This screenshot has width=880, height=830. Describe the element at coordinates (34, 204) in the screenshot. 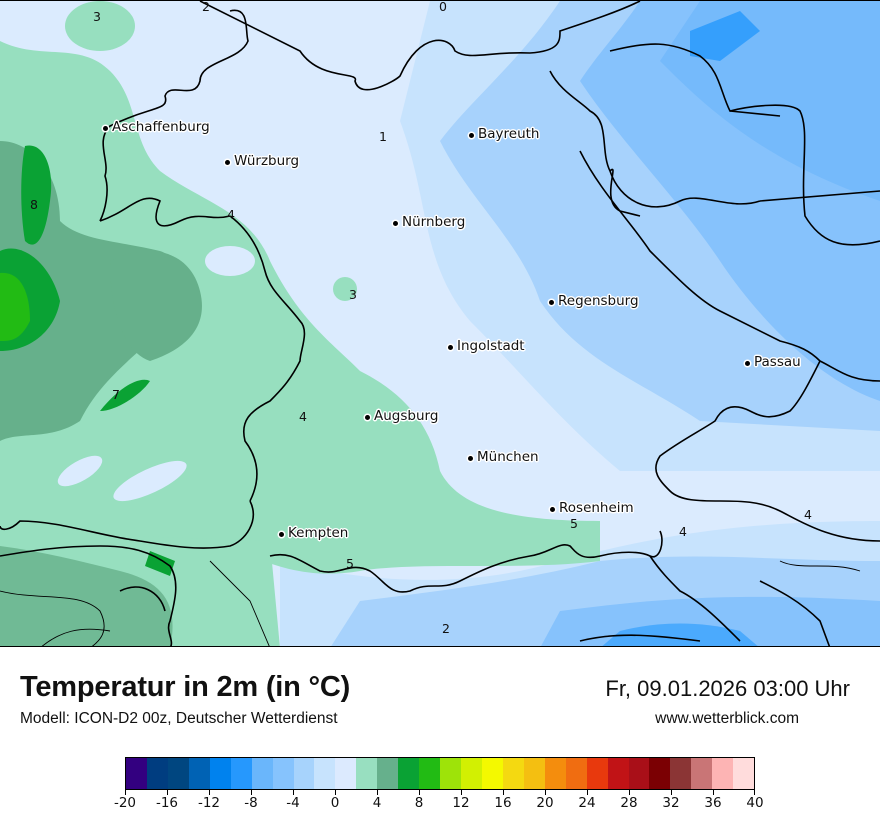

I see `value-label: 8` at that location.